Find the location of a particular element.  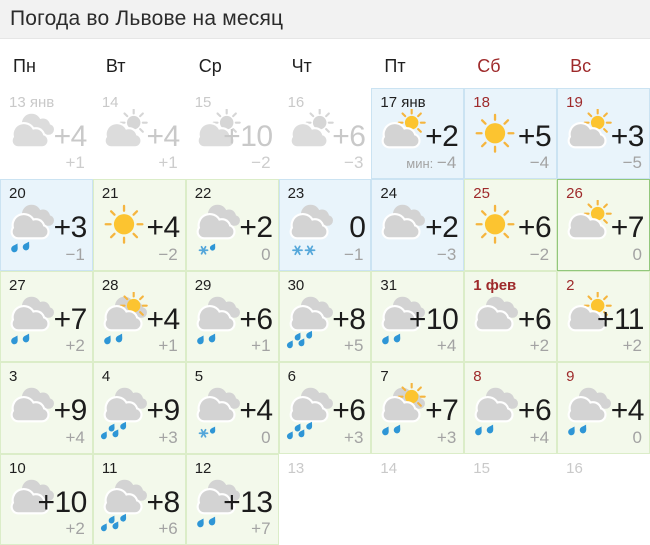

cloud-snow-icon is located at coordinates (311, 231).